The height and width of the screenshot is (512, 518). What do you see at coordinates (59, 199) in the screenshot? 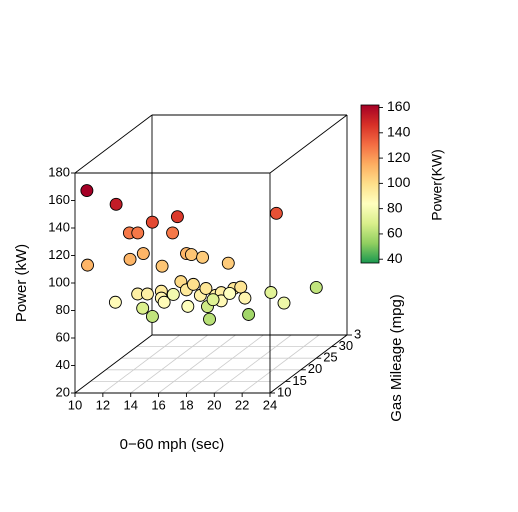
I see `z-tick-label: 160` at bounding box center [59, 199].